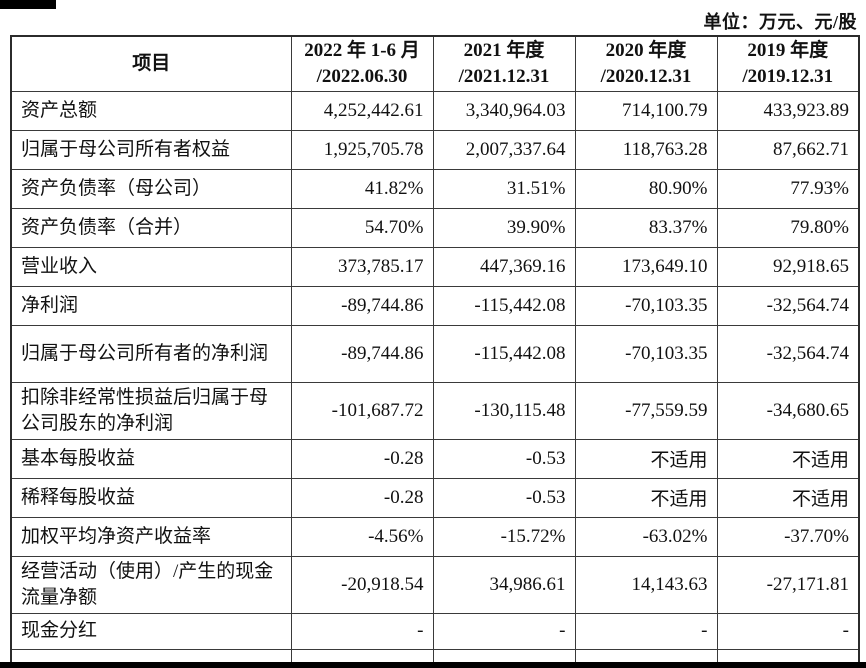 The width and height of the screenshot is (866, 668). What do you see at coordinates (28, 4) in the screenshot?
I see `scan-artifact-top-left` at bounding box center [28, 4].